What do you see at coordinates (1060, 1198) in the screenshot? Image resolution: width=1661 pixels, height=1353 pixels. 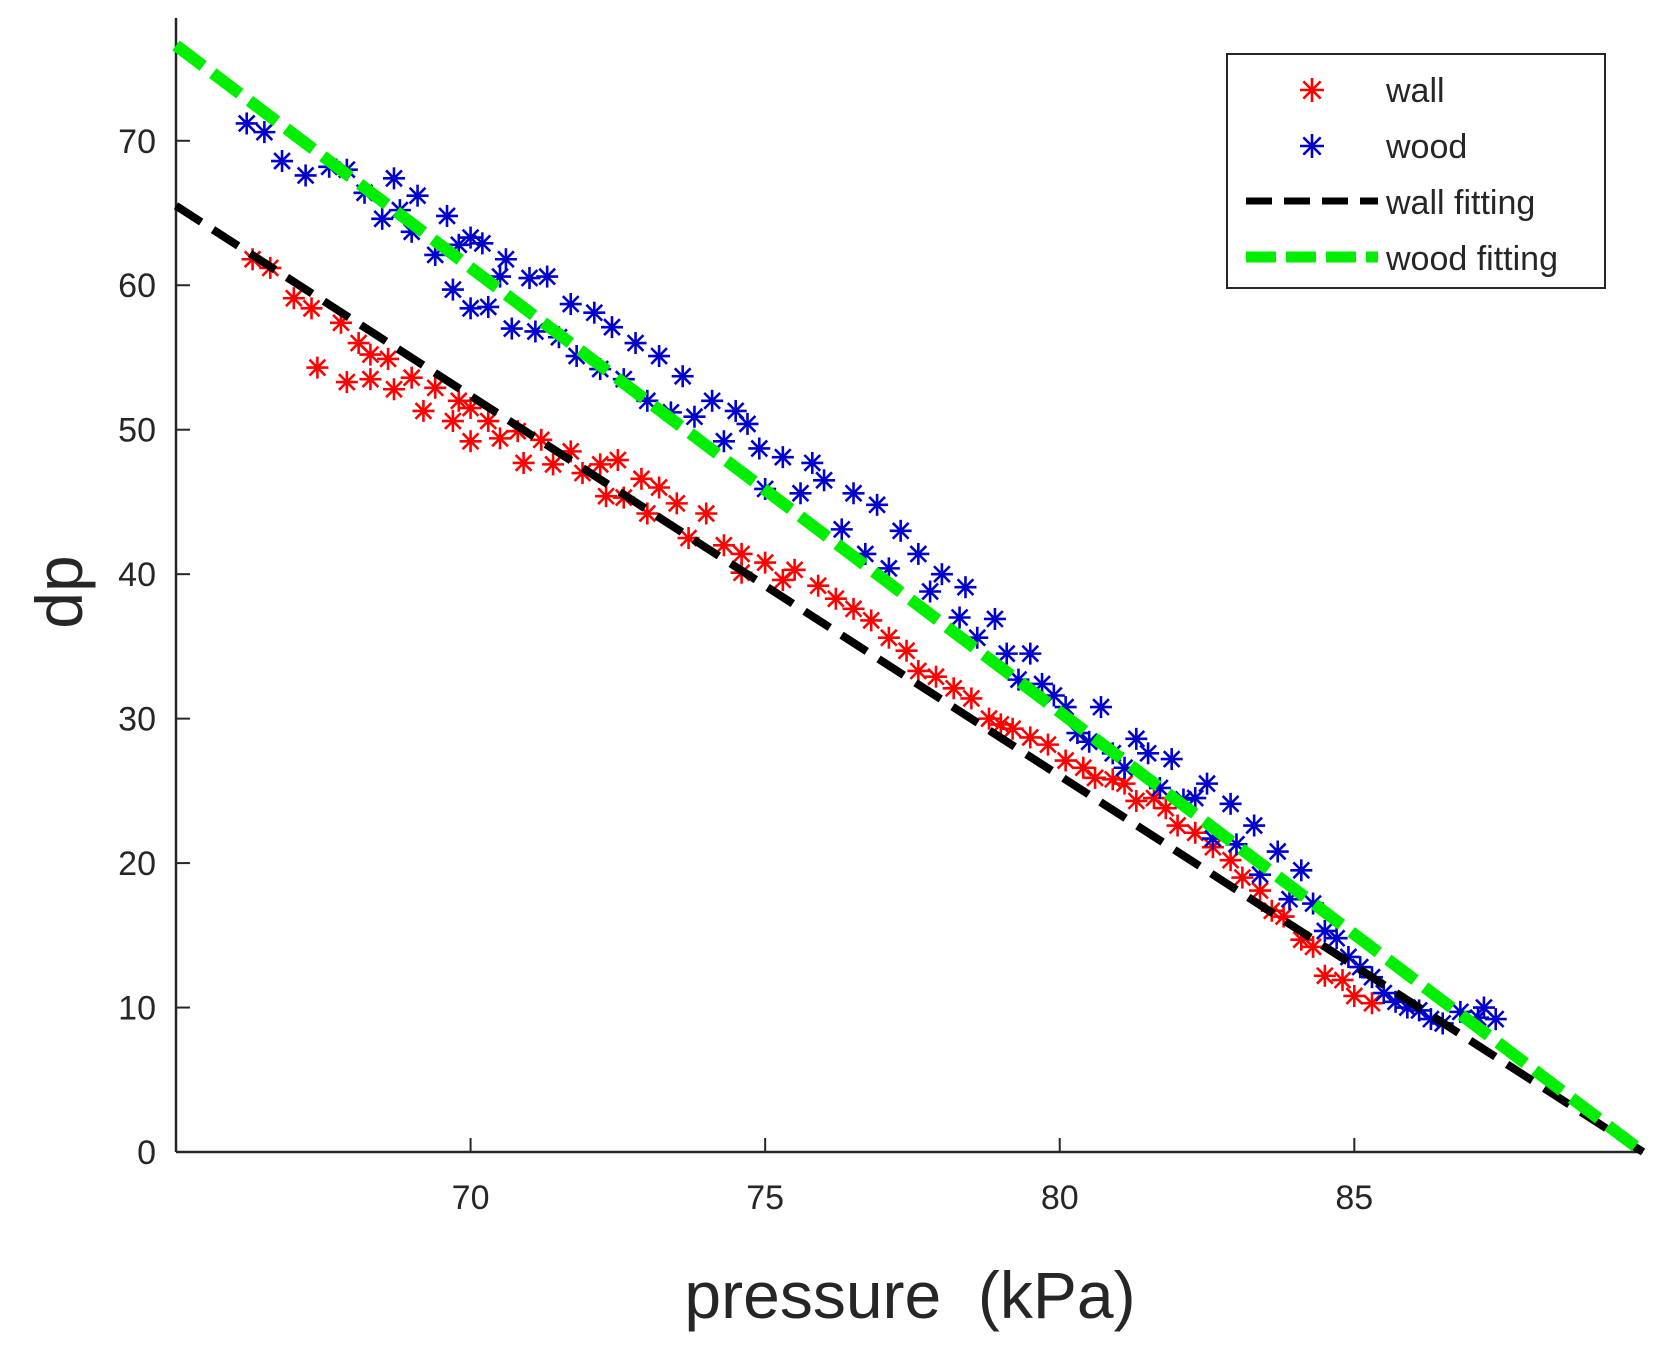 I see `x-tick-label: 80` at bounding box center [1060, 1198].